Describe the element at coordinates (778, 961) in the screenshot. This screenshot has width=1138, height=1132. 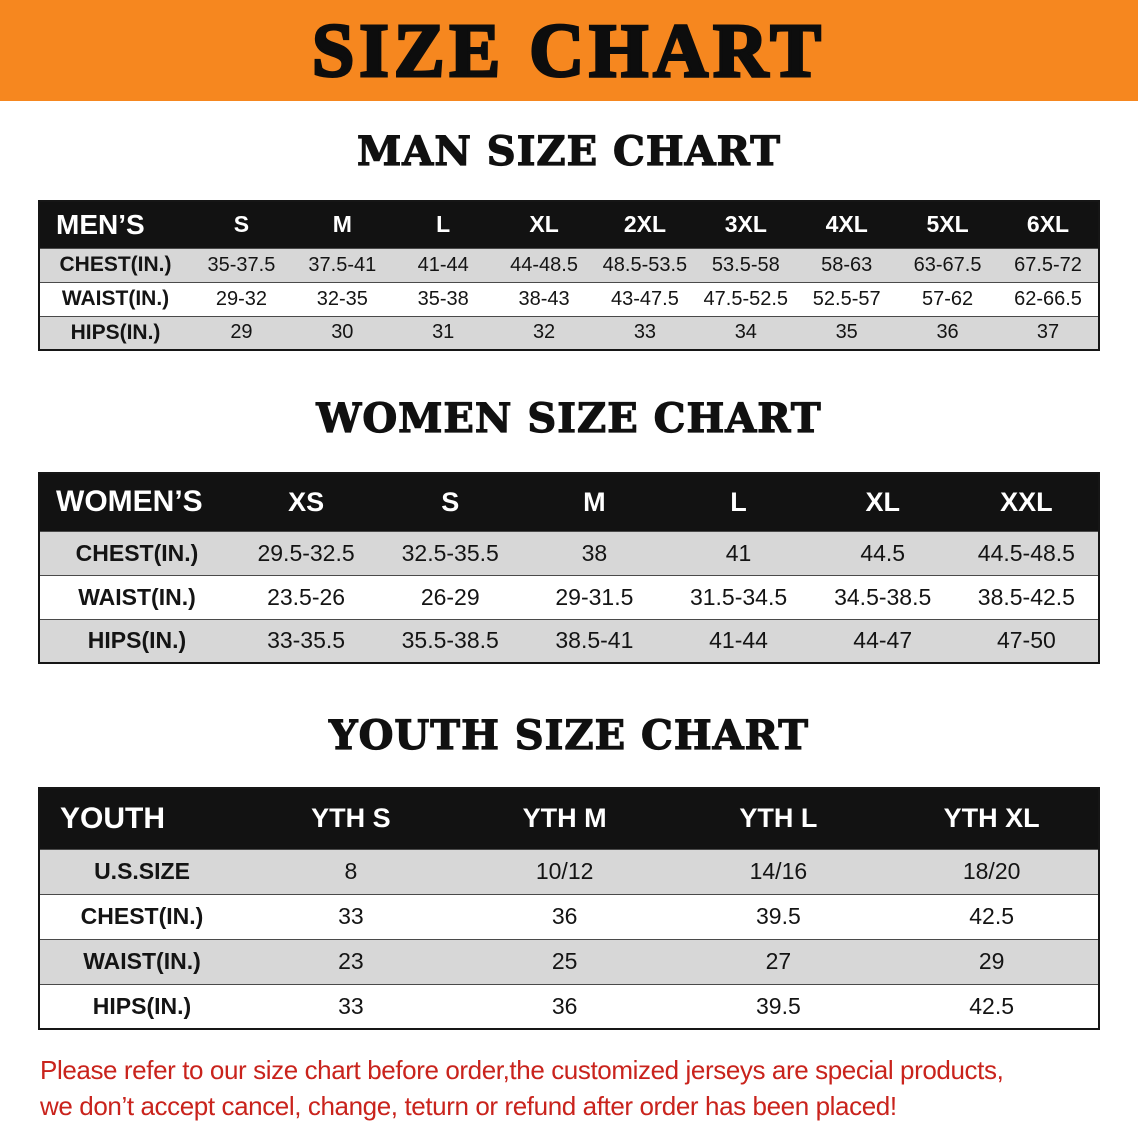
I see `measurement-value: 27` at that location.